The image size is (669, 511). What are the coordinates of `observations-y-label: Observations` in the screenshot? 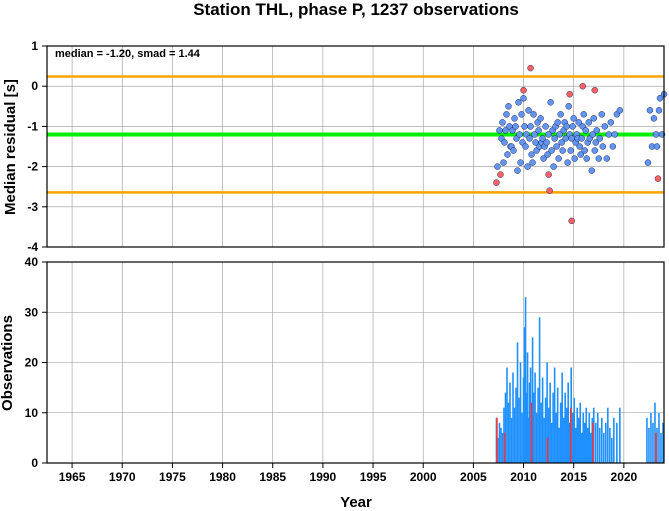 It's located at (8, 363).